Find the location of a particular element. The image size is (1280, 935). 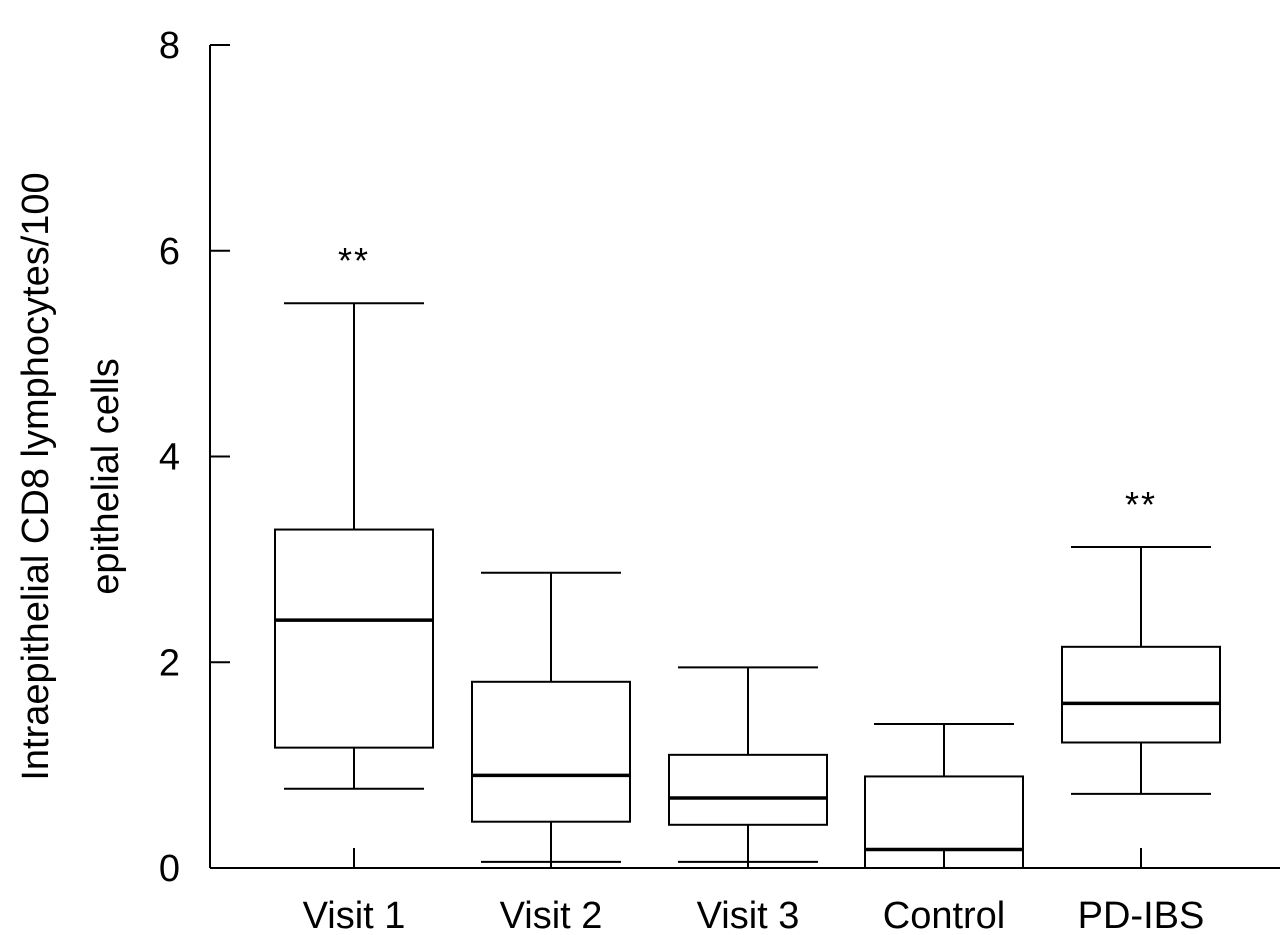

y-tick-label: 4 is located at coordinates (169, 458).